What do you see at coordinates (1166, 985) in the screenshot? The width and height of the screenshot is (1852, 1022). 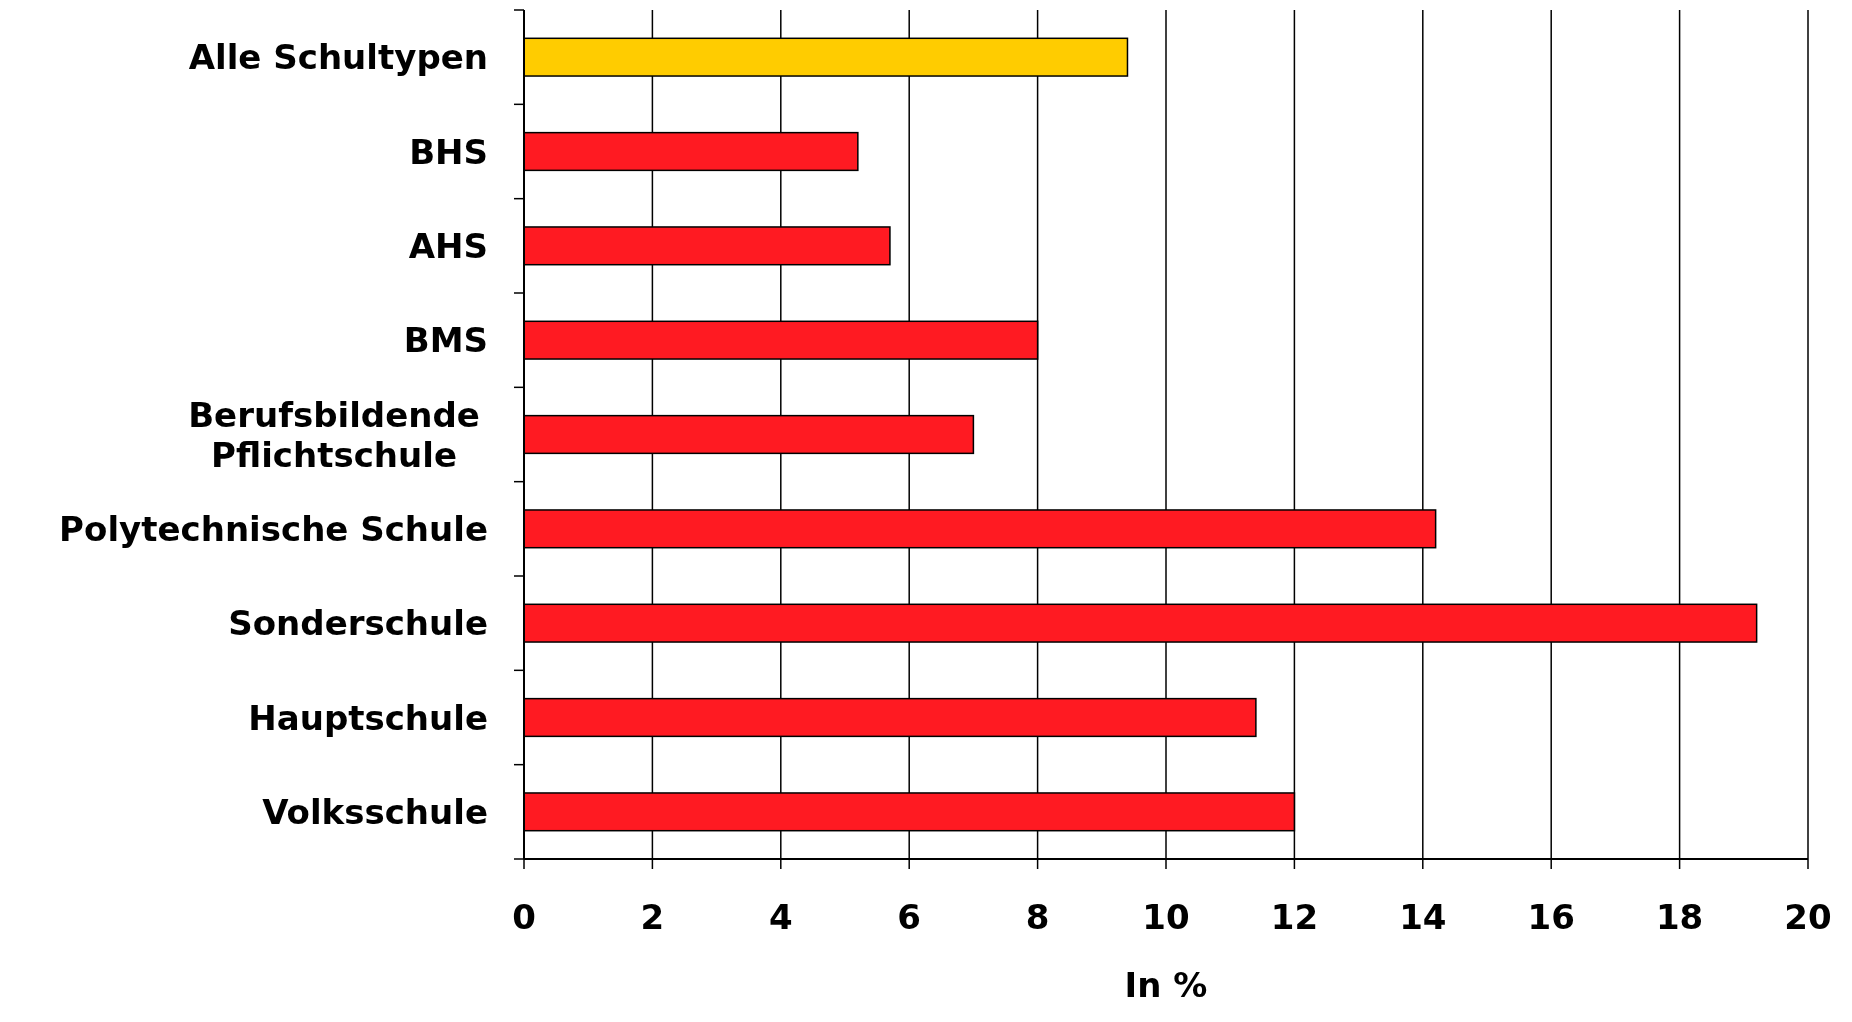 I see `x-axis-title: In %` at bounding box center [1166, 985].